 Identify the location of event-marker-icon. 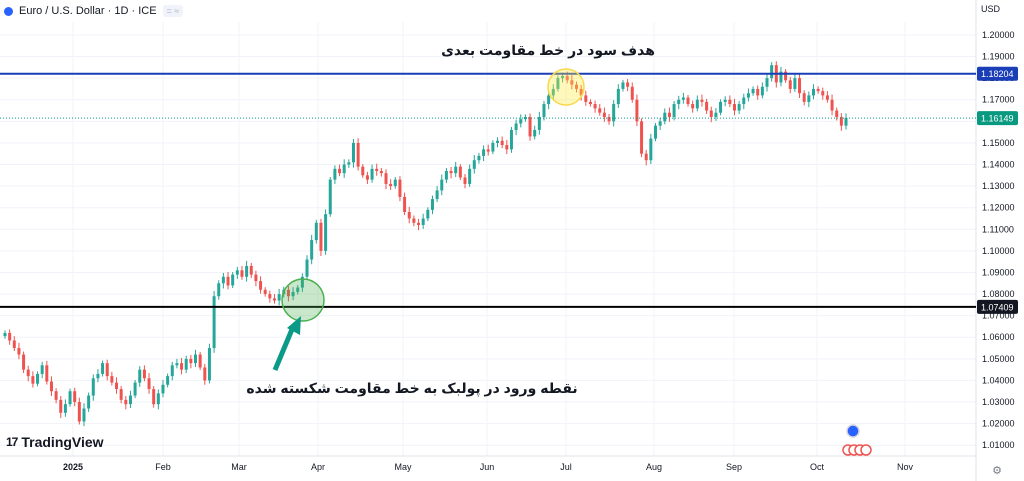
(853, 431).